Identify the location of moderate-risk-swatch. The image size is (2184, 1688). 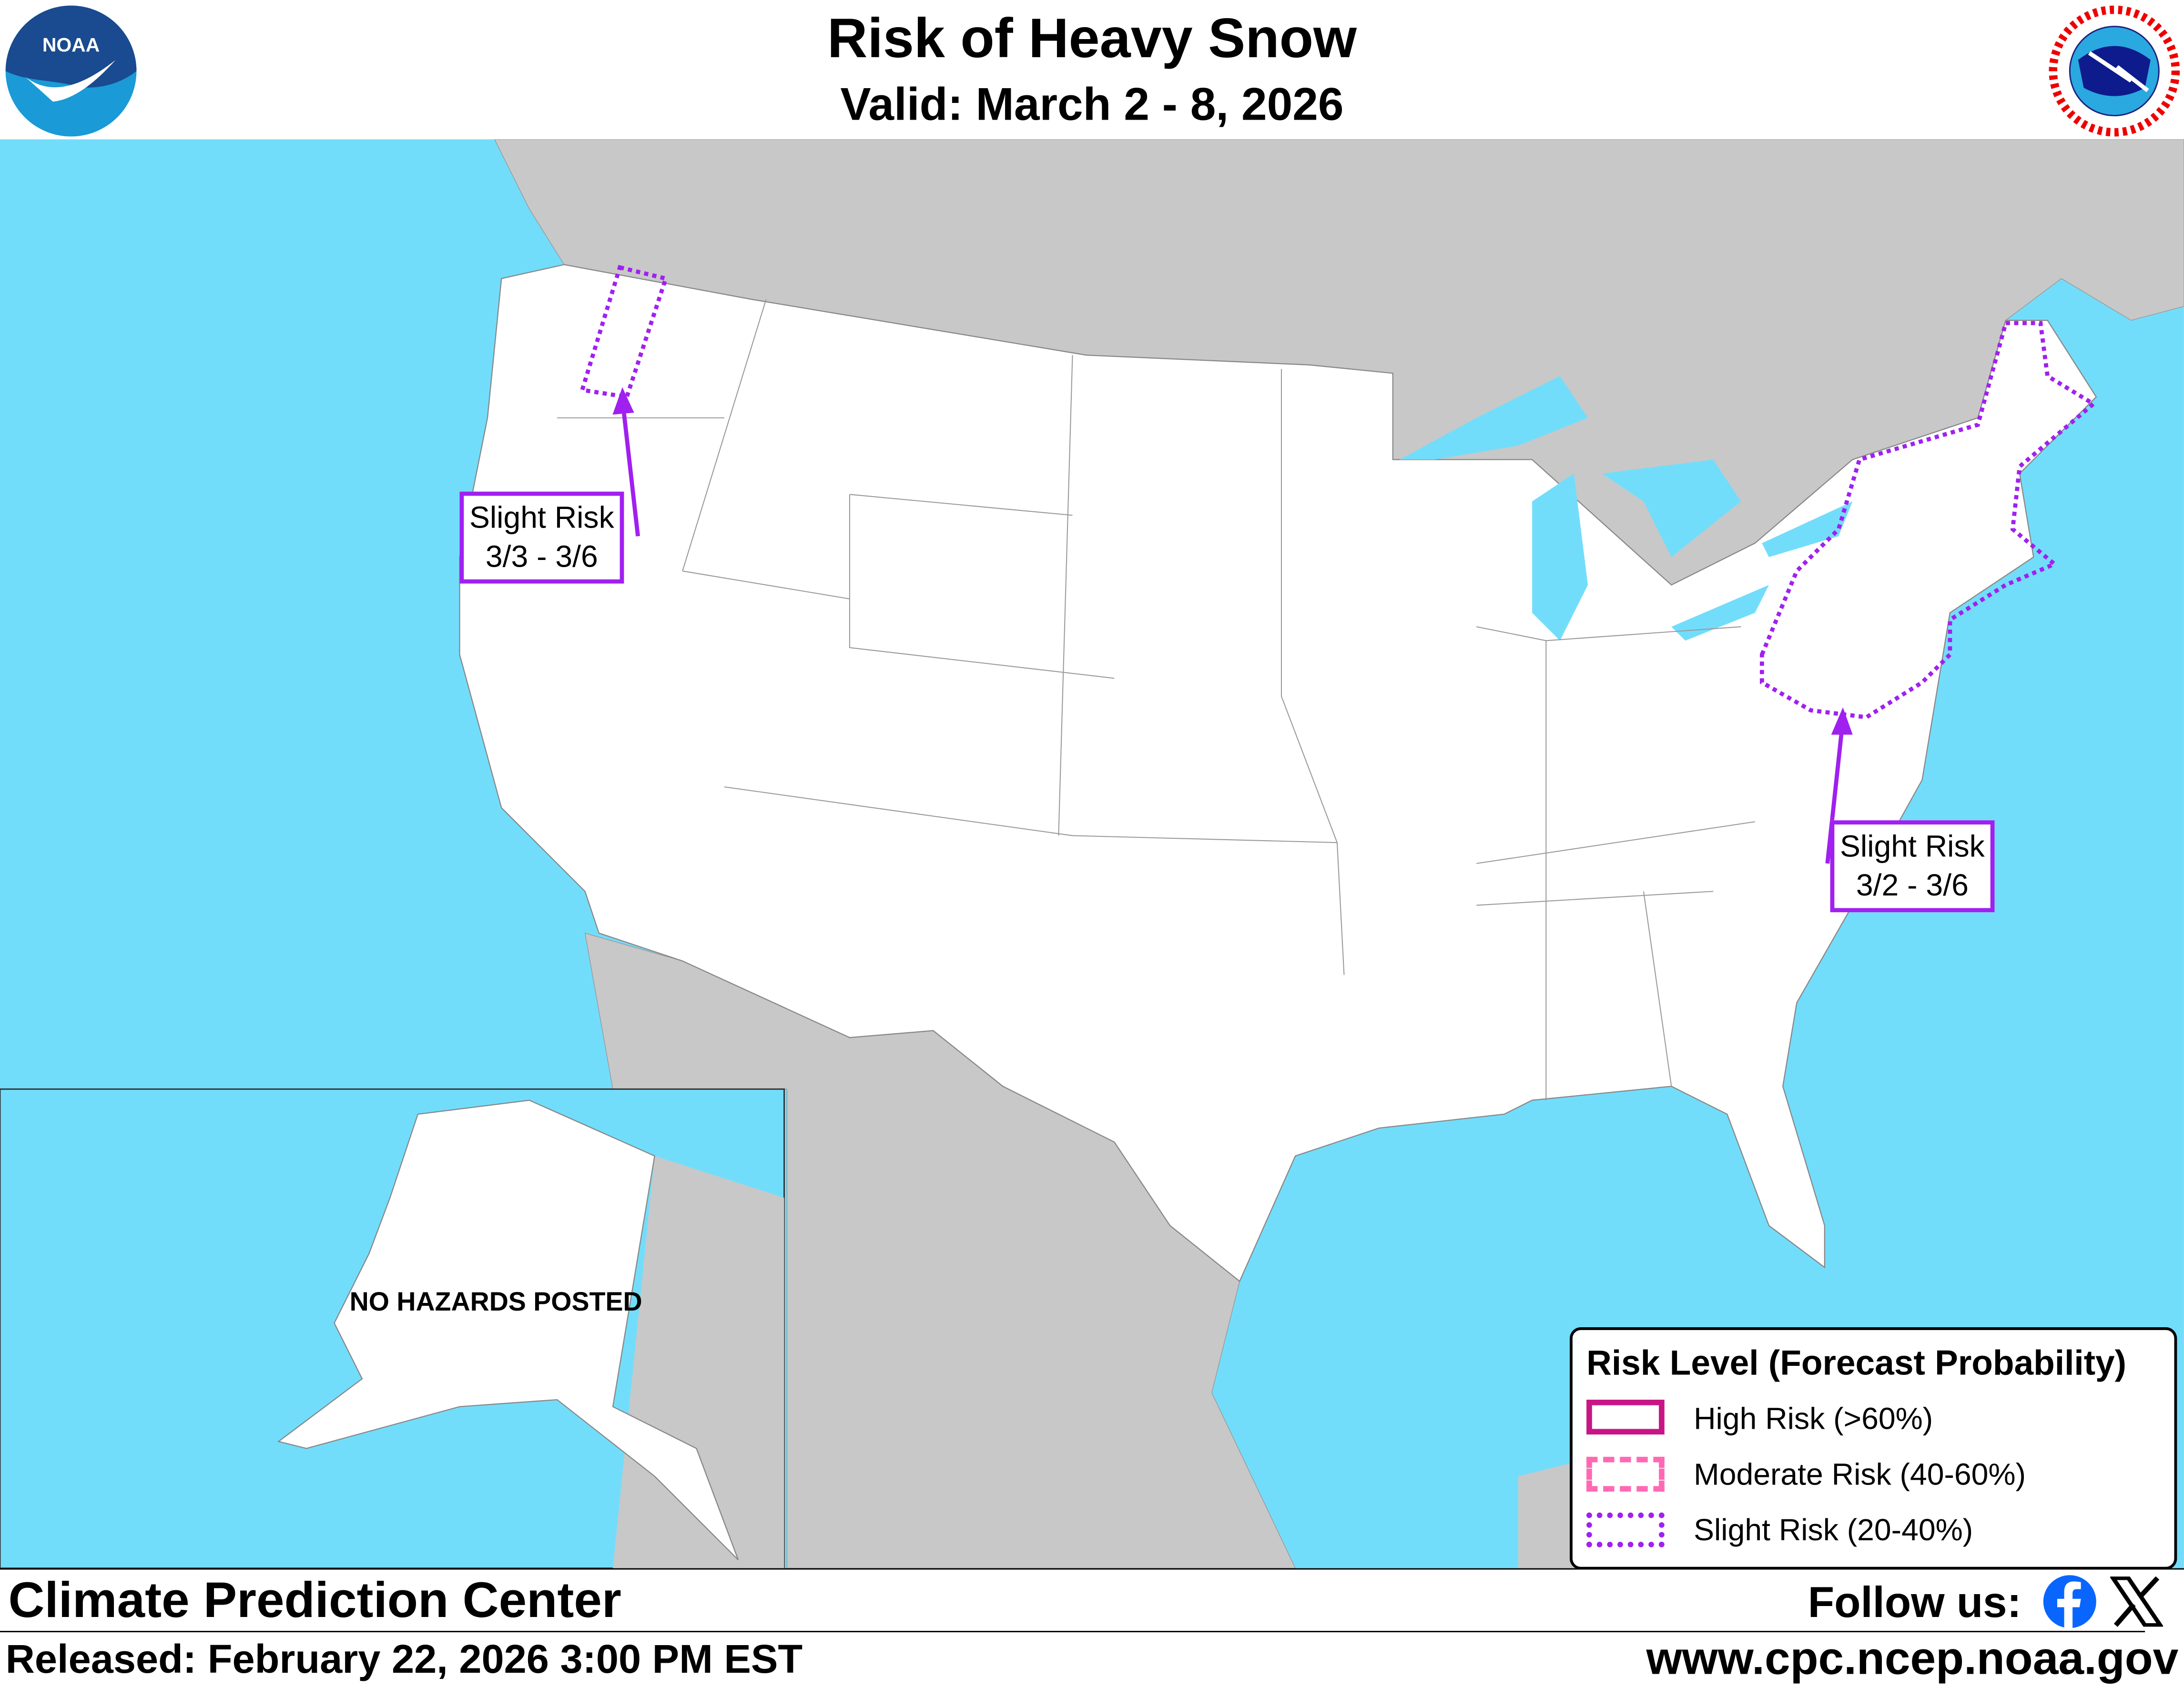
(1626, 1474).